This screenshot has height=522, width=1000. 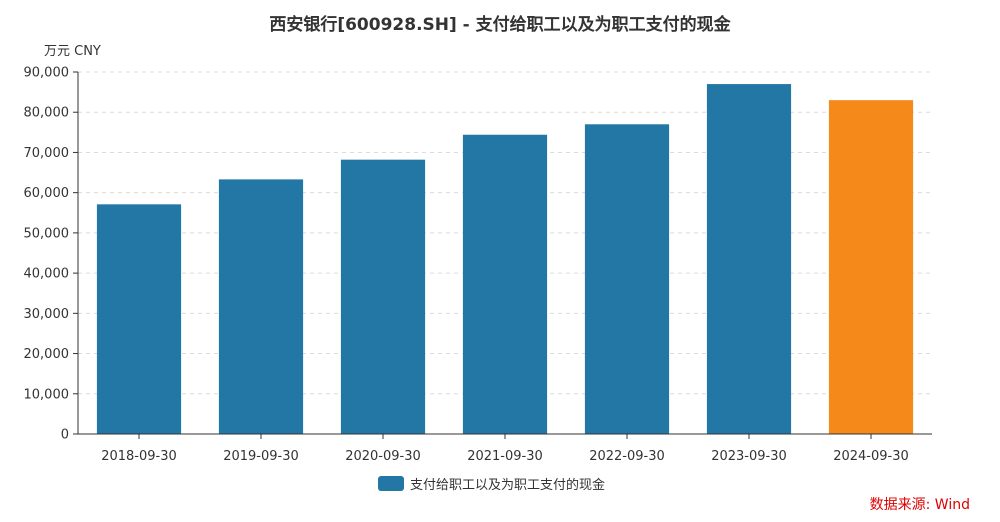 I want to click on y-axis-unit-label: 万元 CNY, so click(x=72, y=51).